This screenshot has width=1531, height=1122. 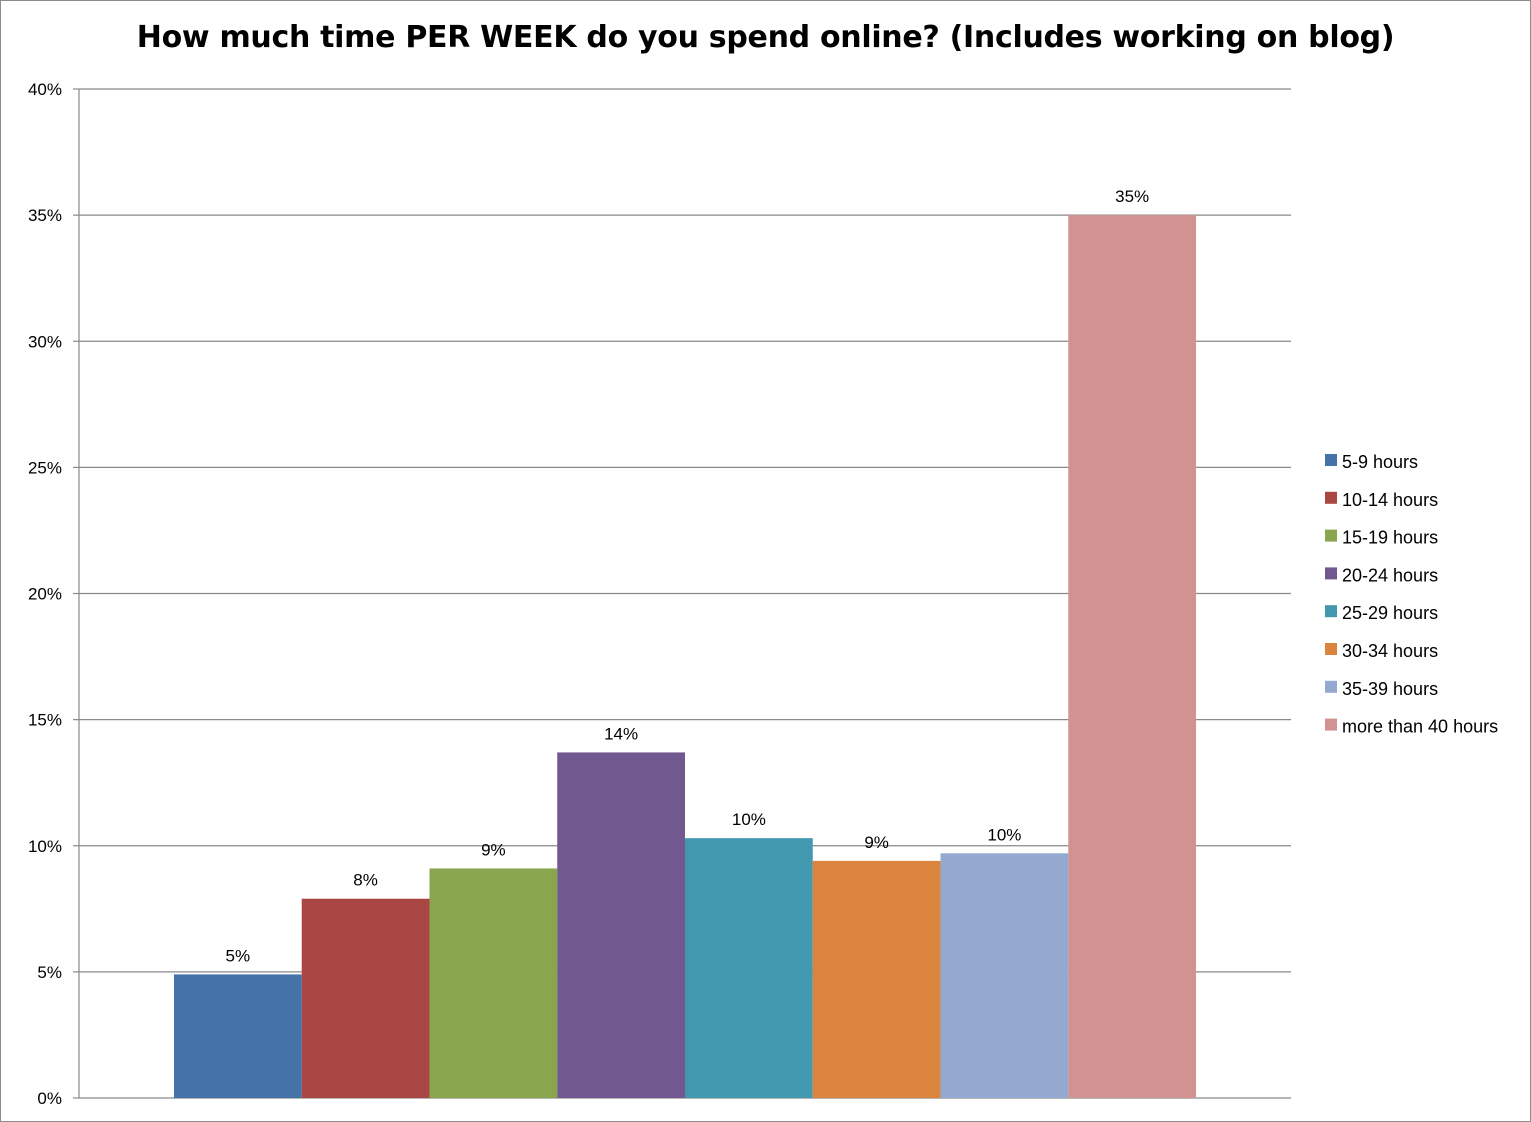 I want to click on data-label: 35%, so click(x=1132, y=196).